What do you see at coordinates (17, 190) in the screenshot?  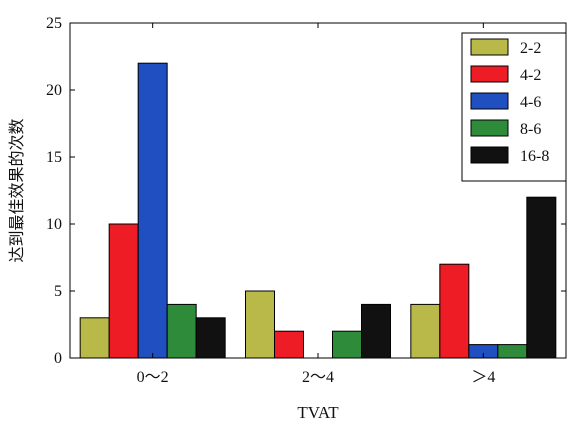 I see `y-axis-title: 达到最佳效果的次数` at bounding box center [17, 190].